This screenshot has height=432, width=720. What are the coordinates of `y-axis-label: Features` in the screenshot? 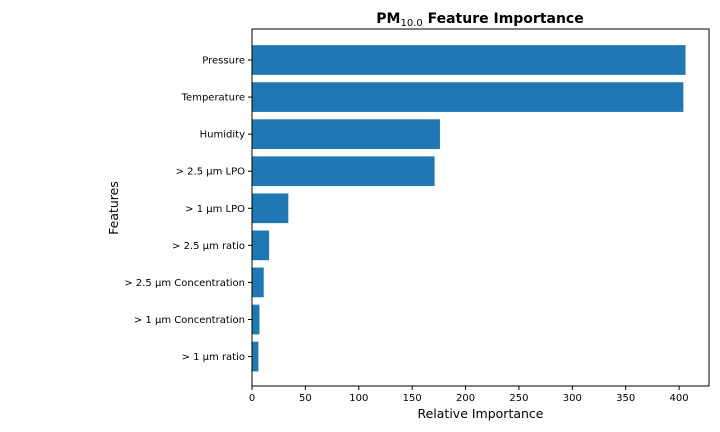 It's located at (113, 208).